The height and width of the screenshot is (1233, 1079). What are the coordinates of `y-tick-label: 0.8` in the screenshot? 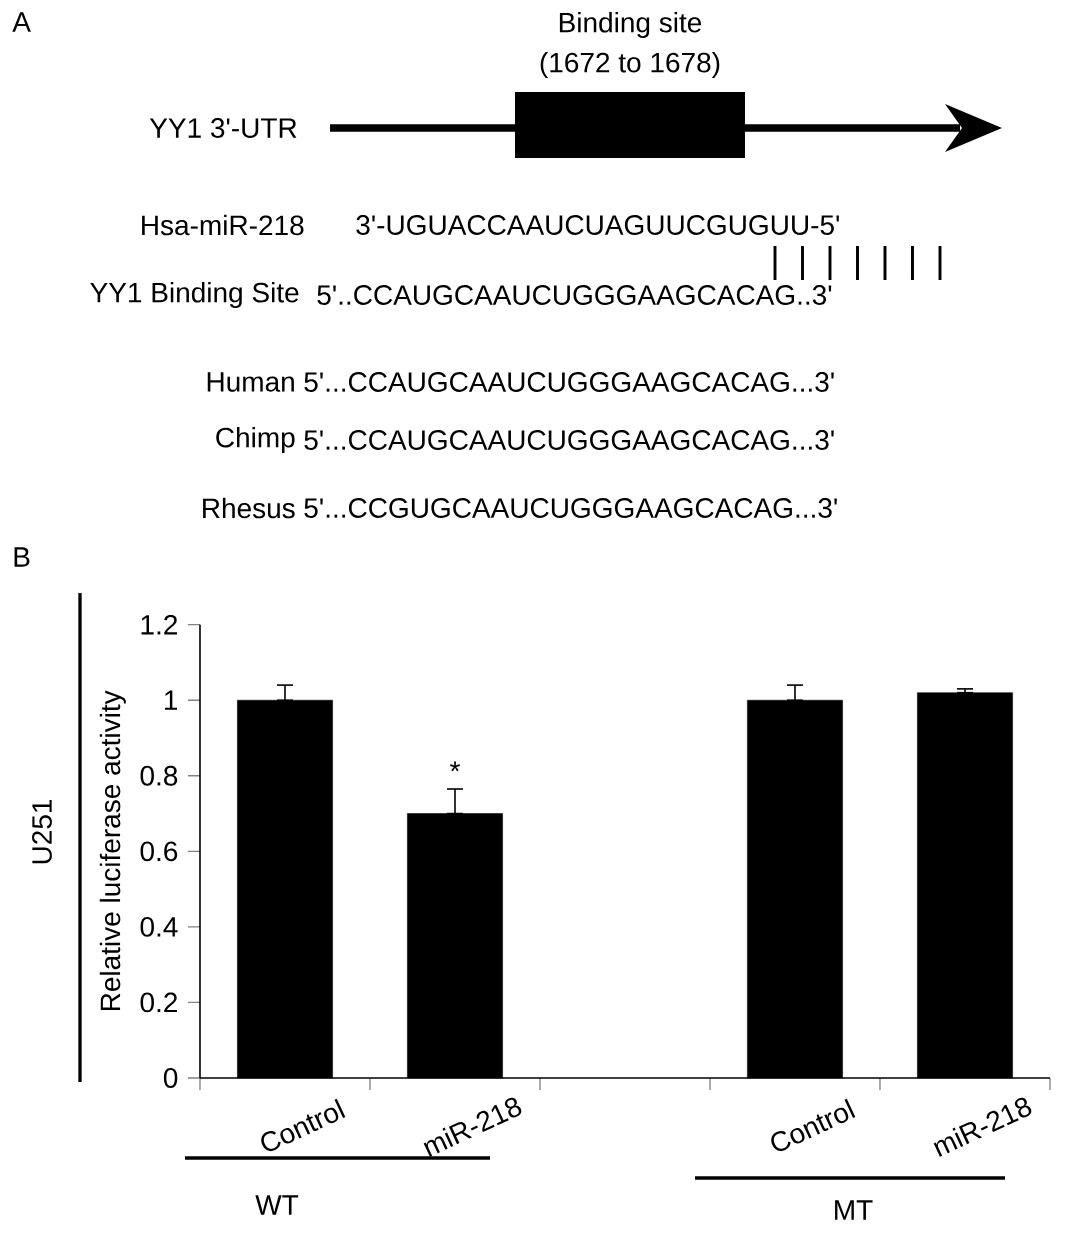 It's located at (159, 775).